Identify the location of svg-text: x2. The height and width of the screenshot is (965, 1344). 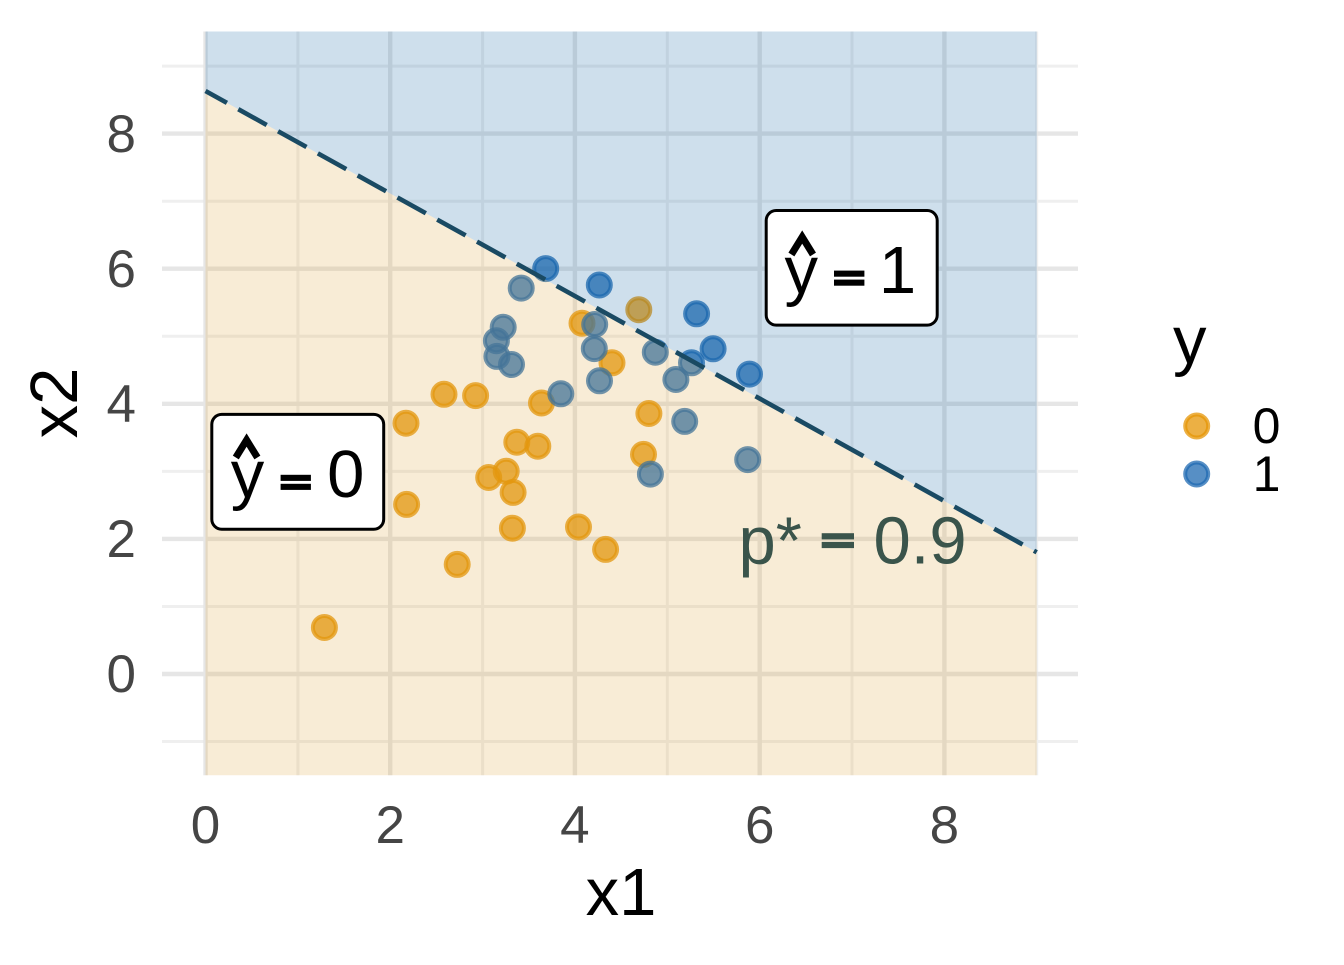
(54, 403).